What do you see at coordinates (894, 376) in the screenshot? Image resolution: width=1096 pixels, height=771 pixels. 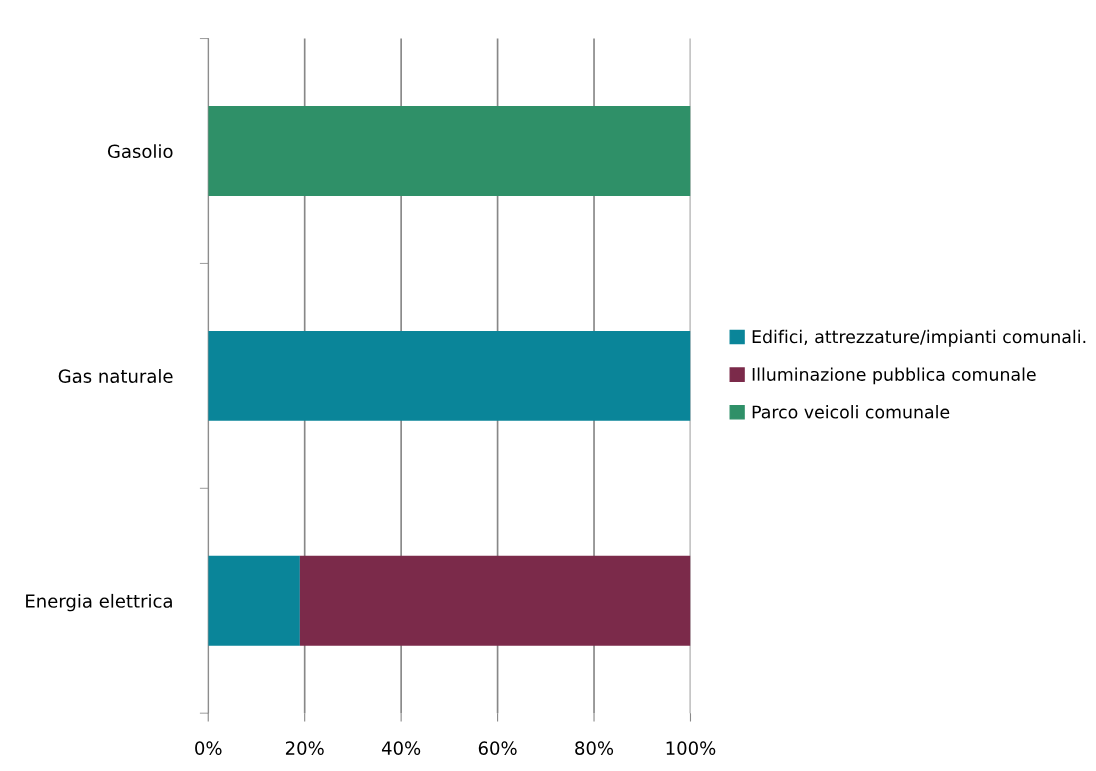 I see `legend-label: Illuminazione pubblica comunale` at bounding box center [894, 376].